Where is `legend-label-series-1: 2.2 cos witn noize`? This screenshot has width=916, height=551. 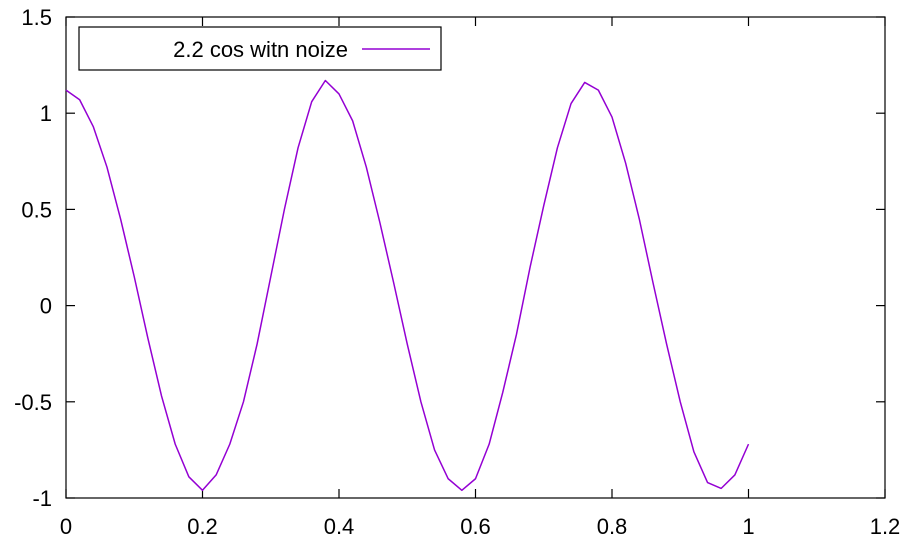 legend-label-series-1: 2.2 cos witn noize is located at coordinates (260, 49).